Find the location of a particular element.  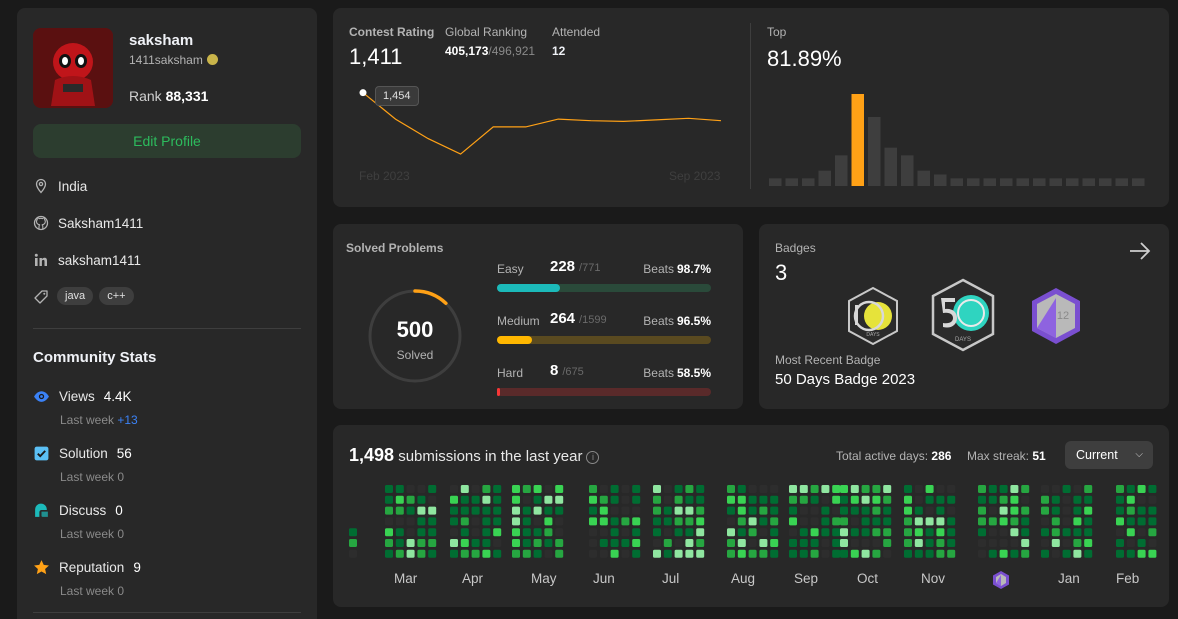

december-badge-icon is located at coordinates (1001, 580).